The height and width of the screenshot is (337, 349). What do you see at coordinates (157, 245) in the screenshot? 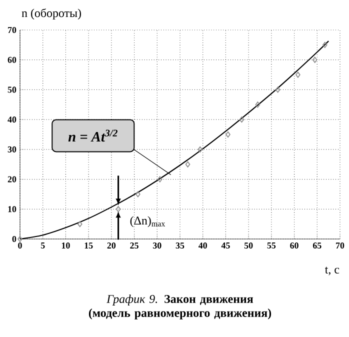
I see `x-tick-label: 30` at bounding box center [157, 245].